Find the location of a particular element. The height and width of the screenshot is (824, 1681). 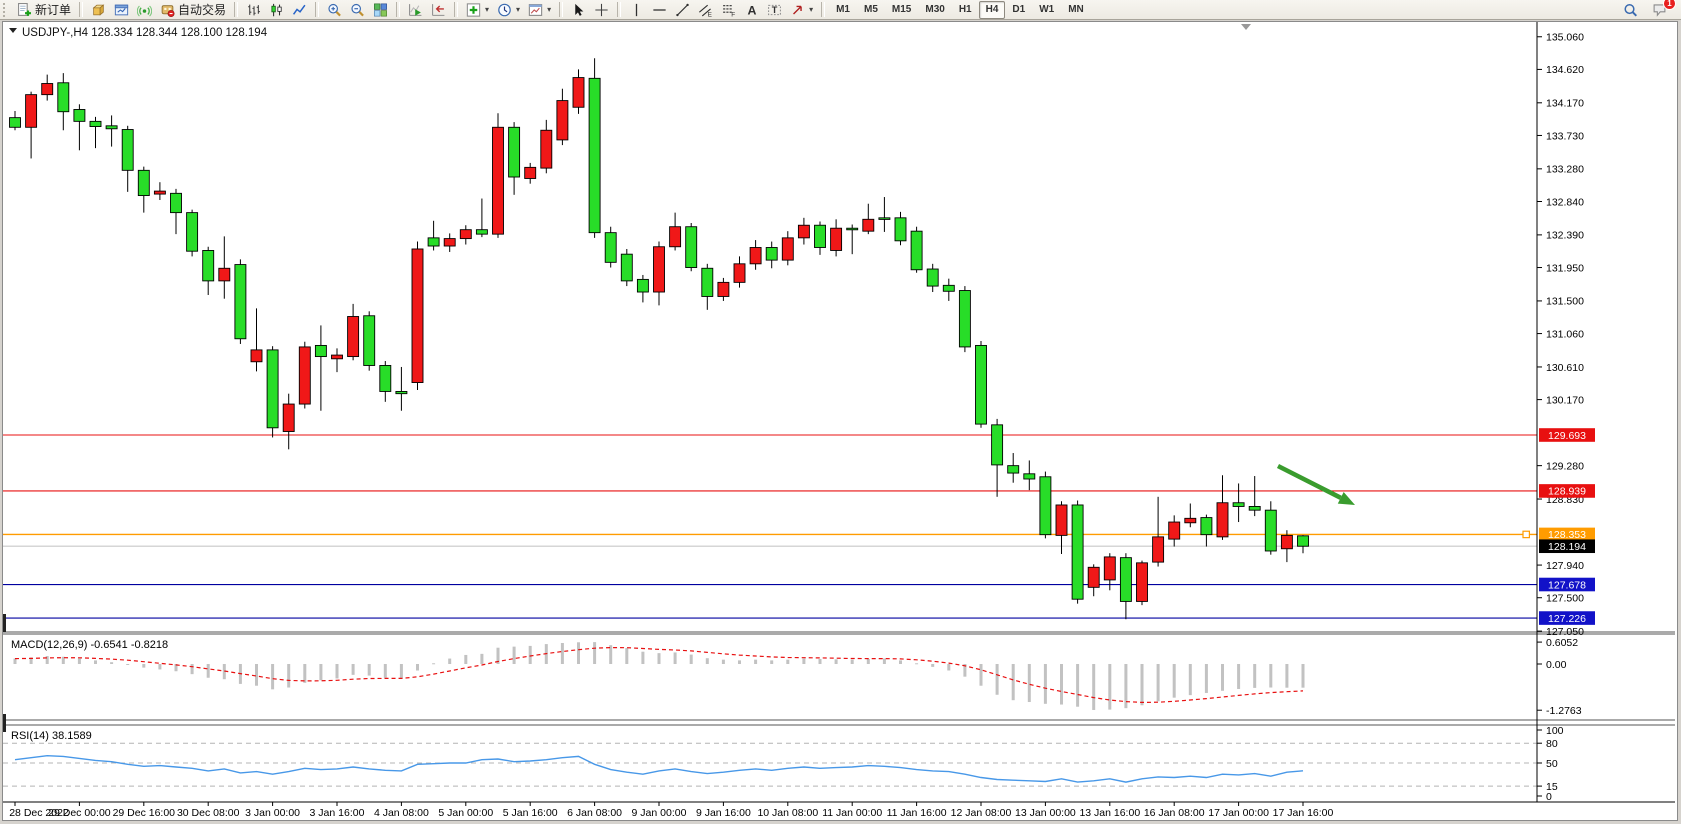

timeframe-m15-button: M15 is located at coordinates (901, 9).